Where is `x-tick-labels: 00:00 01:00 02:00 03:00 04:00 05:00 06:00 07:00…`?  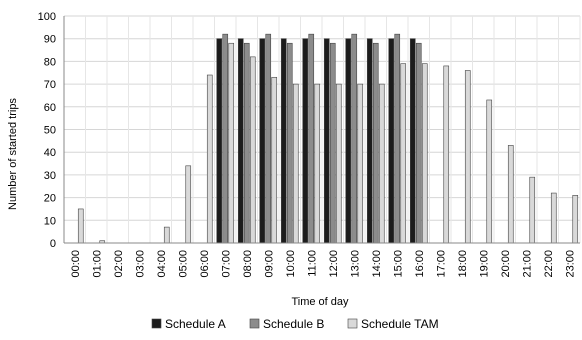 x-tick-labels: 00:00 01:00 02:00 03:00 04:00 05:00 06:00 07:00… is located at coordinates (323, 264).